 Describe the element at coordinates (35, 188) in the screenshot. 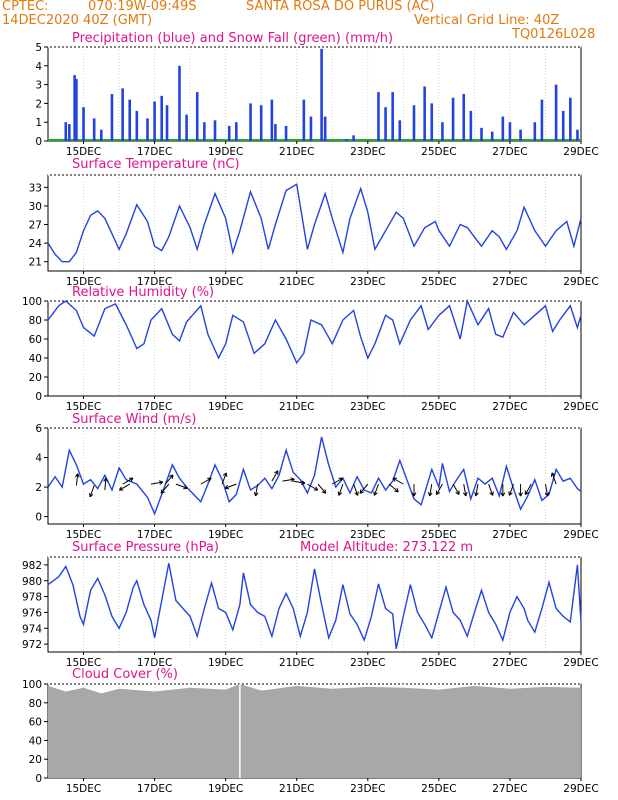

I see `y-tick-label: 33` at that location.